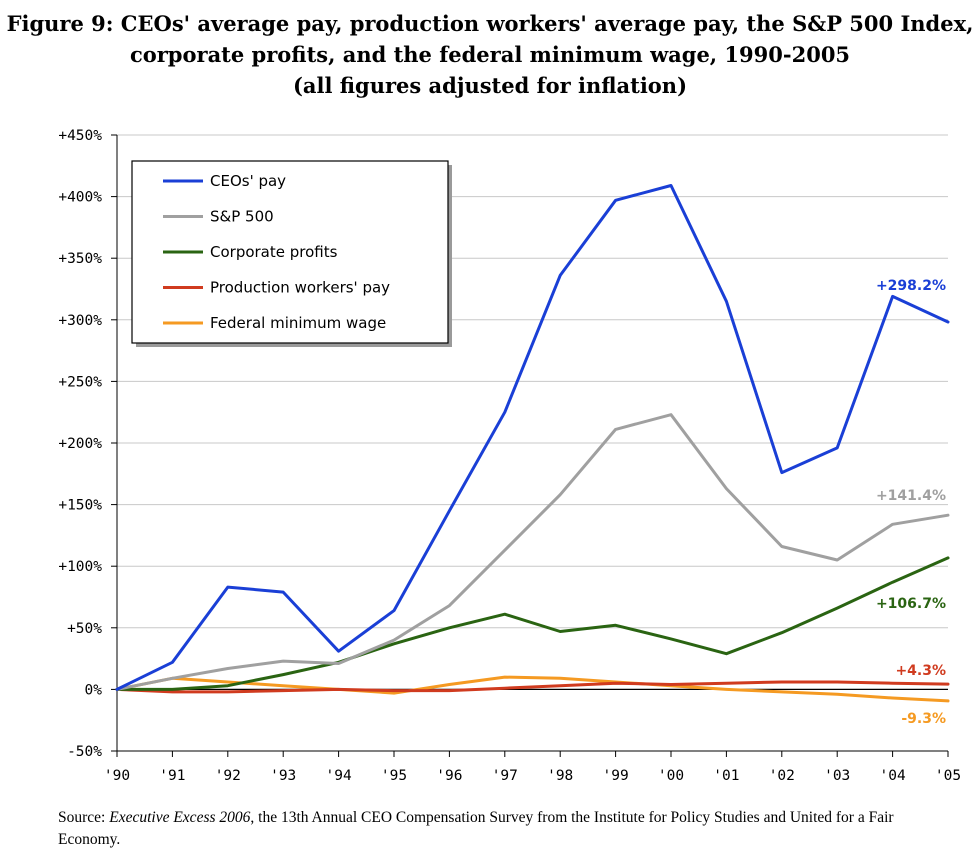 The image size is (980, 859). I want to click on y-tick-label: +200%, so click(80, 444).